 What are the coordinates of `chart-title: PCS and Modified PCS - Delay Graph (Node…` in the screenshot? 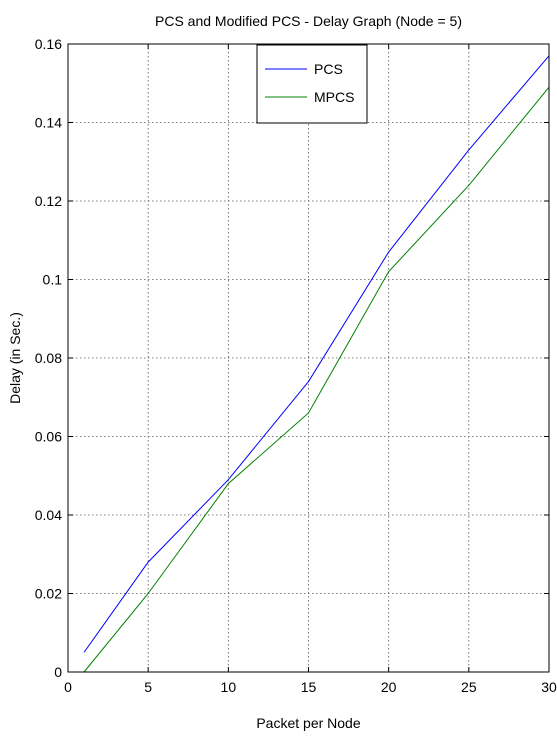 It's located at (308, 21).